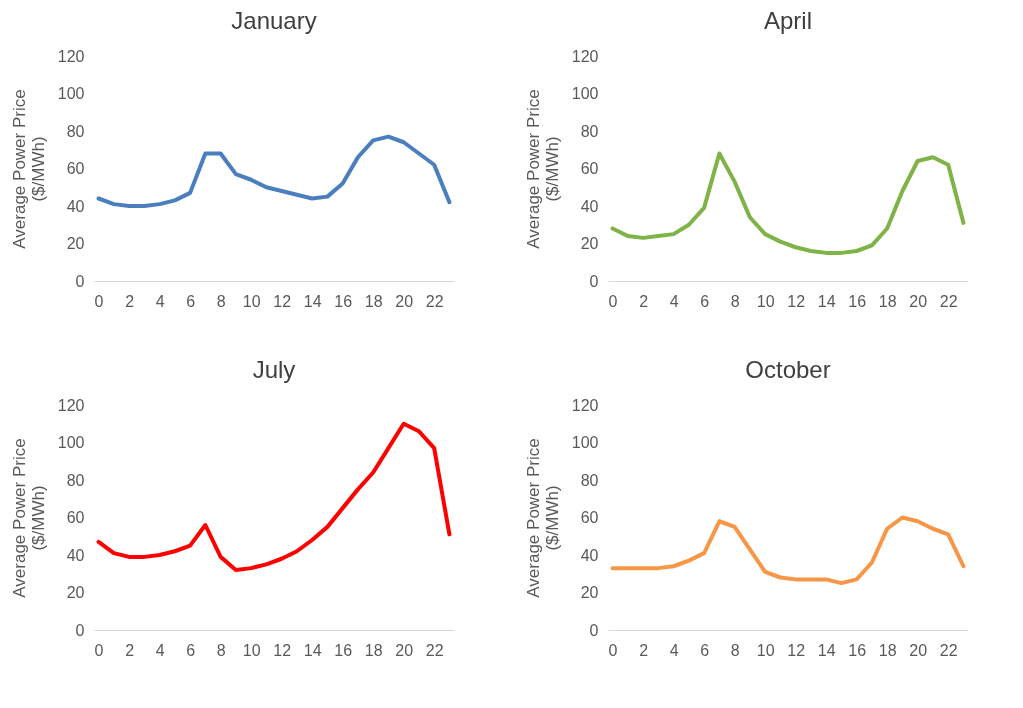 Image resolution: width=1023 pixels, height=708 pixels. Describe the element at coordinates (274, 369) in the screenshot. I see `chart-title: July` at that location.